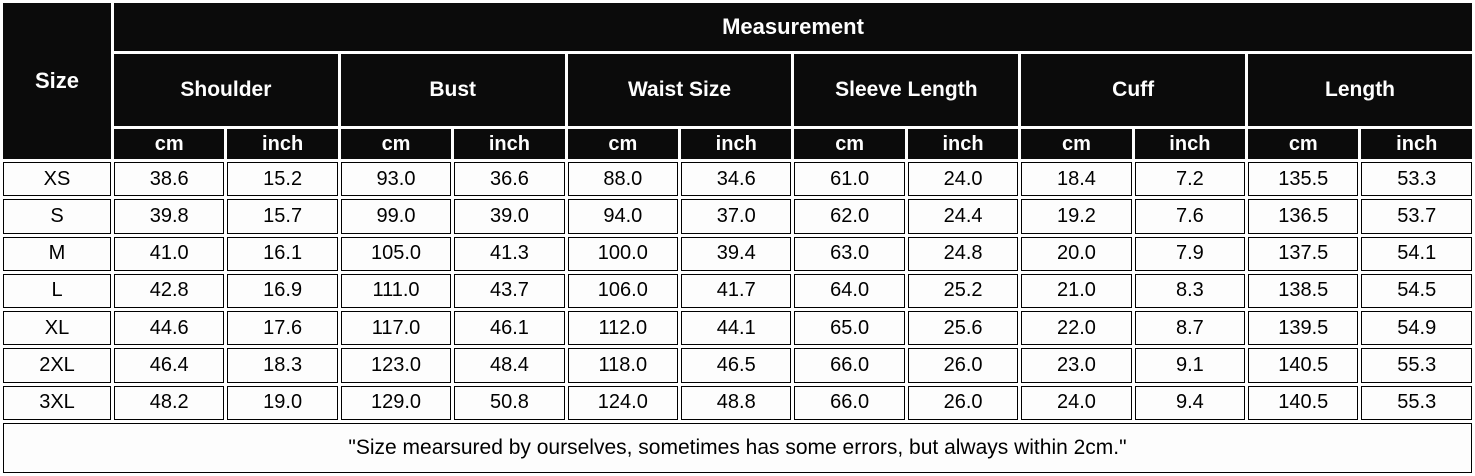  What do you see at coordinates (57, 402) in the screenshot?
I see `size-cell: 3XL` at bounding box center [57, 402].